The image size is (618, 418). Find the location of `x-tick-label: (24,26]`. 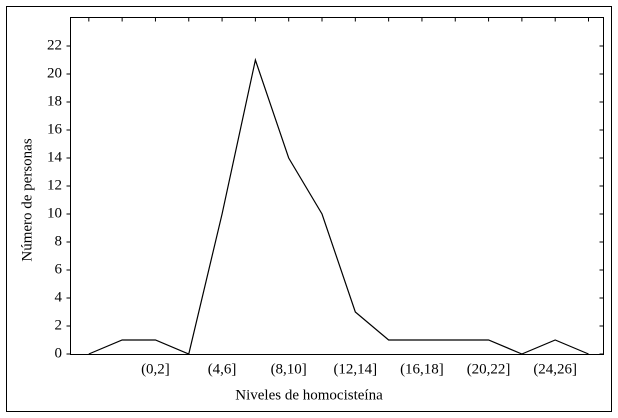

x-tick-label: (24,26] is located at coordinates (555, 369).